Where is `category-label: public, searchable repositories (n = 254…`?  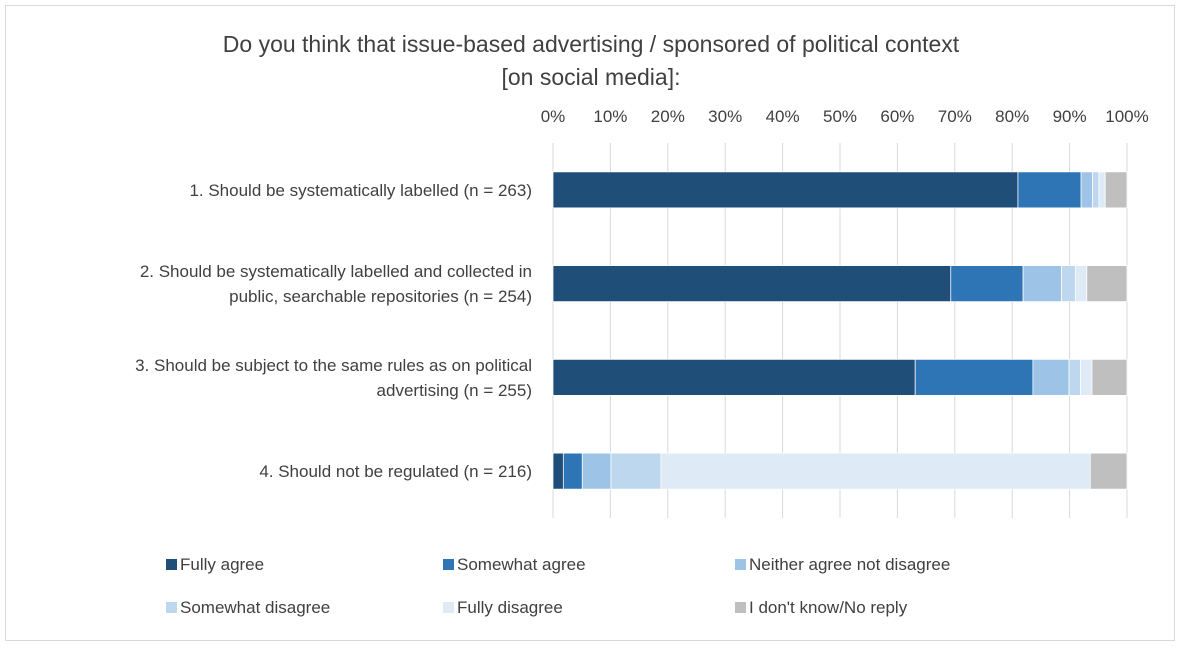 category-label: public, searchable repositories (n = 254… is located at coordinates (380, 296).